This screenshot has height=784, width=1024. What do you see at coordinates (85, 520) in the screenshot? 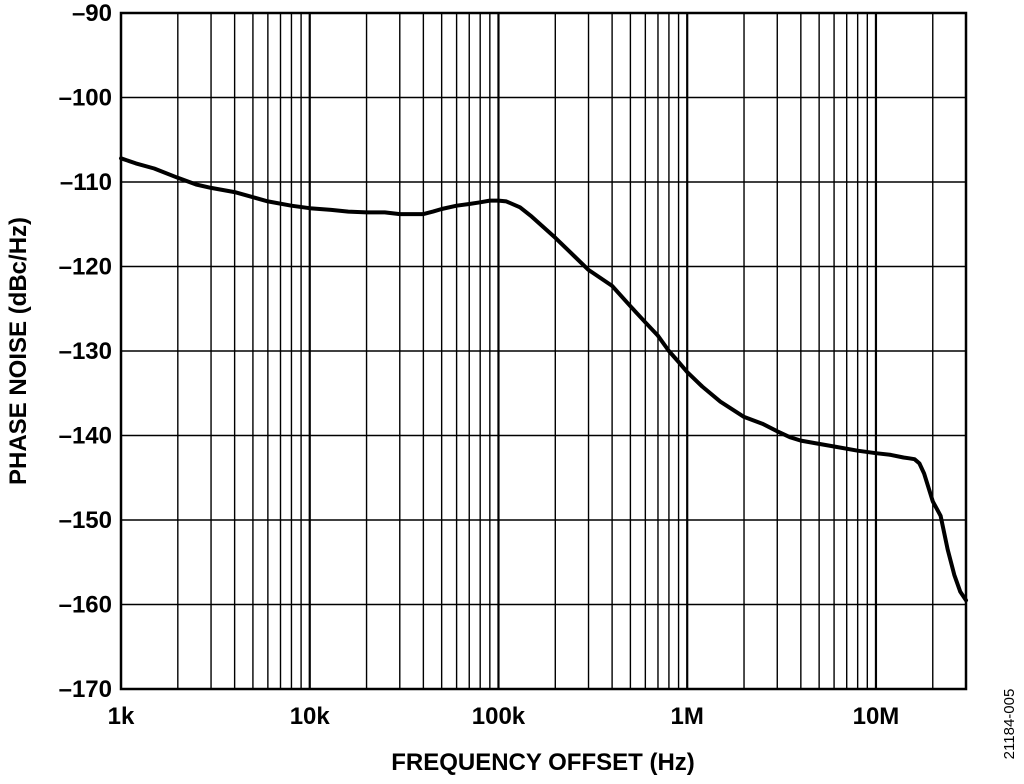
I see `y-tick-label: –150` at bounding box center [85, 520].